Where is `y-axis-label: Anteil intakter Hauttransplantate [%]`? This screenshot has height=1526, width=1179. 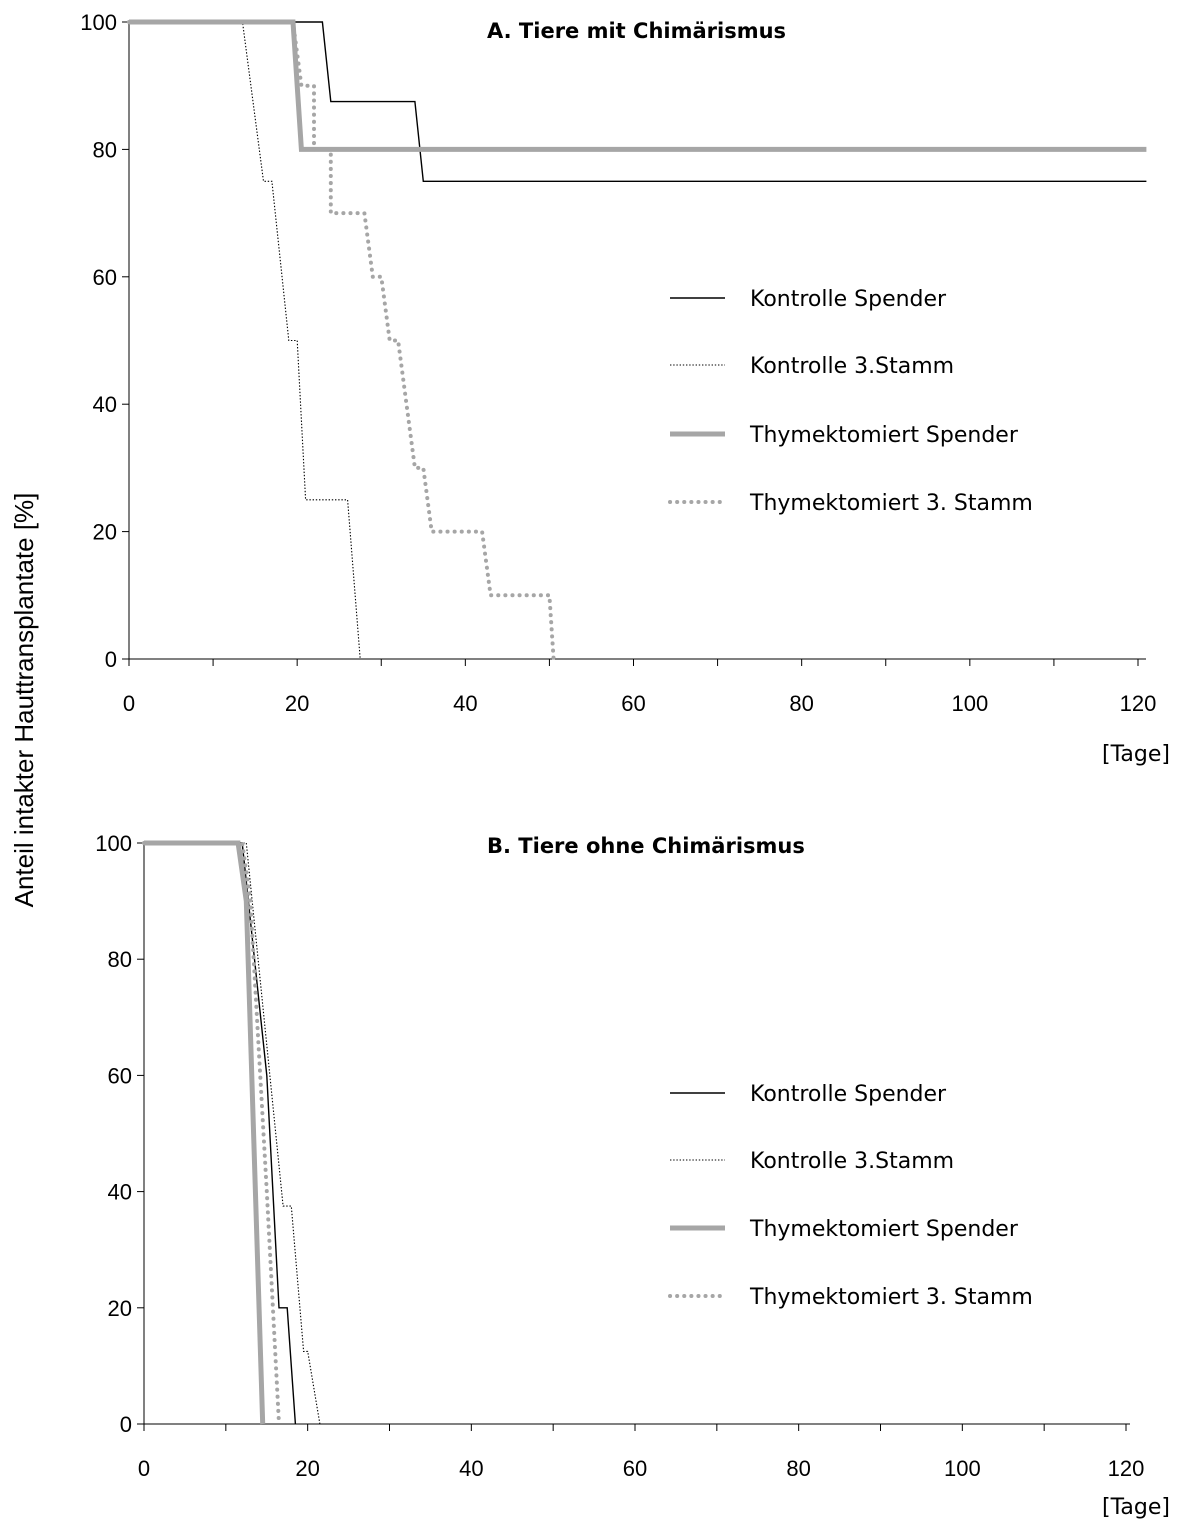 y-axis-label: Anteil intakter Hauttransplantate [%] is located at coordinates (24, 700).